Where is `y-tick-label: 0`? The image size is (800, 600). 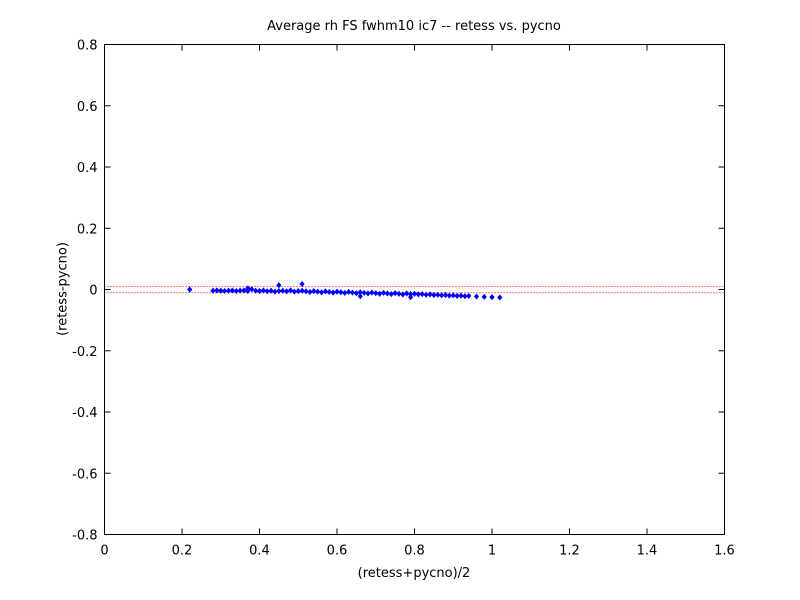 y-tick-label: 0 is located at coordinates (93, 291).